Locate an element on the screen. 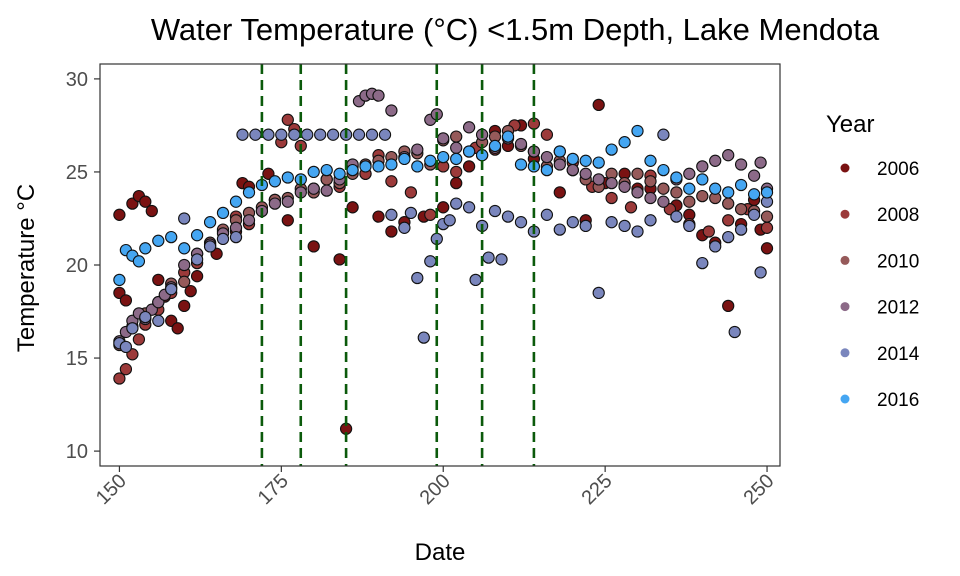 The height and width of the screenshot is (576, 960). legend-label-2014: 2014 is located at coordinates (898, 354).